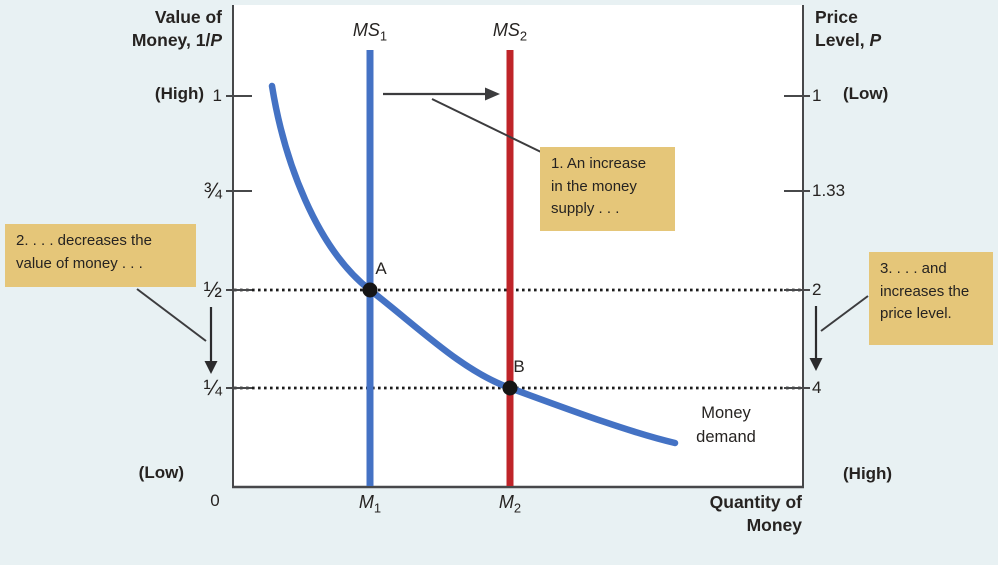 This screenshot has height=570, width=998. I want to click on right-tick-1: 1, so click(817, 95).